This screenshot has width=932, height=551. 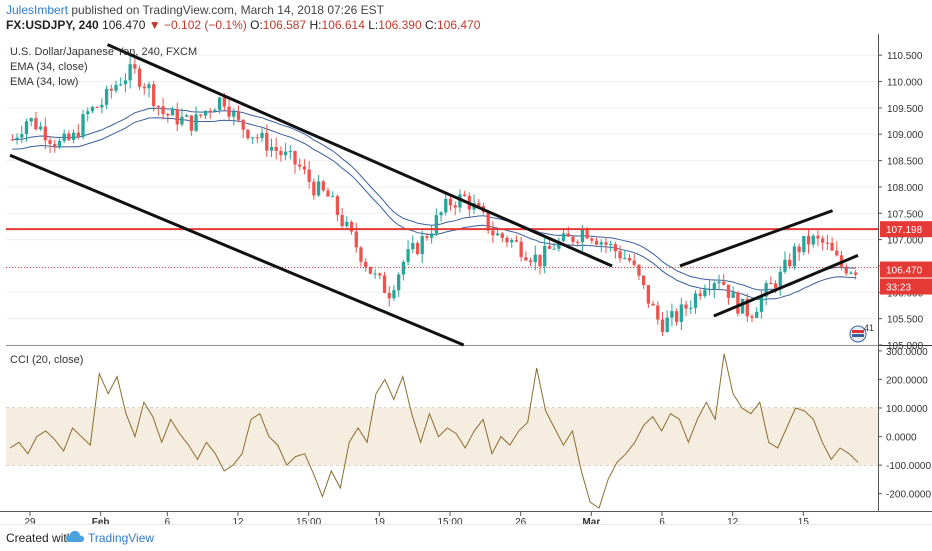 What do you see at coordinates (37, 10) in the screenshot?
I see `author-link: JulesImbert` at bounding box center [37, 10].